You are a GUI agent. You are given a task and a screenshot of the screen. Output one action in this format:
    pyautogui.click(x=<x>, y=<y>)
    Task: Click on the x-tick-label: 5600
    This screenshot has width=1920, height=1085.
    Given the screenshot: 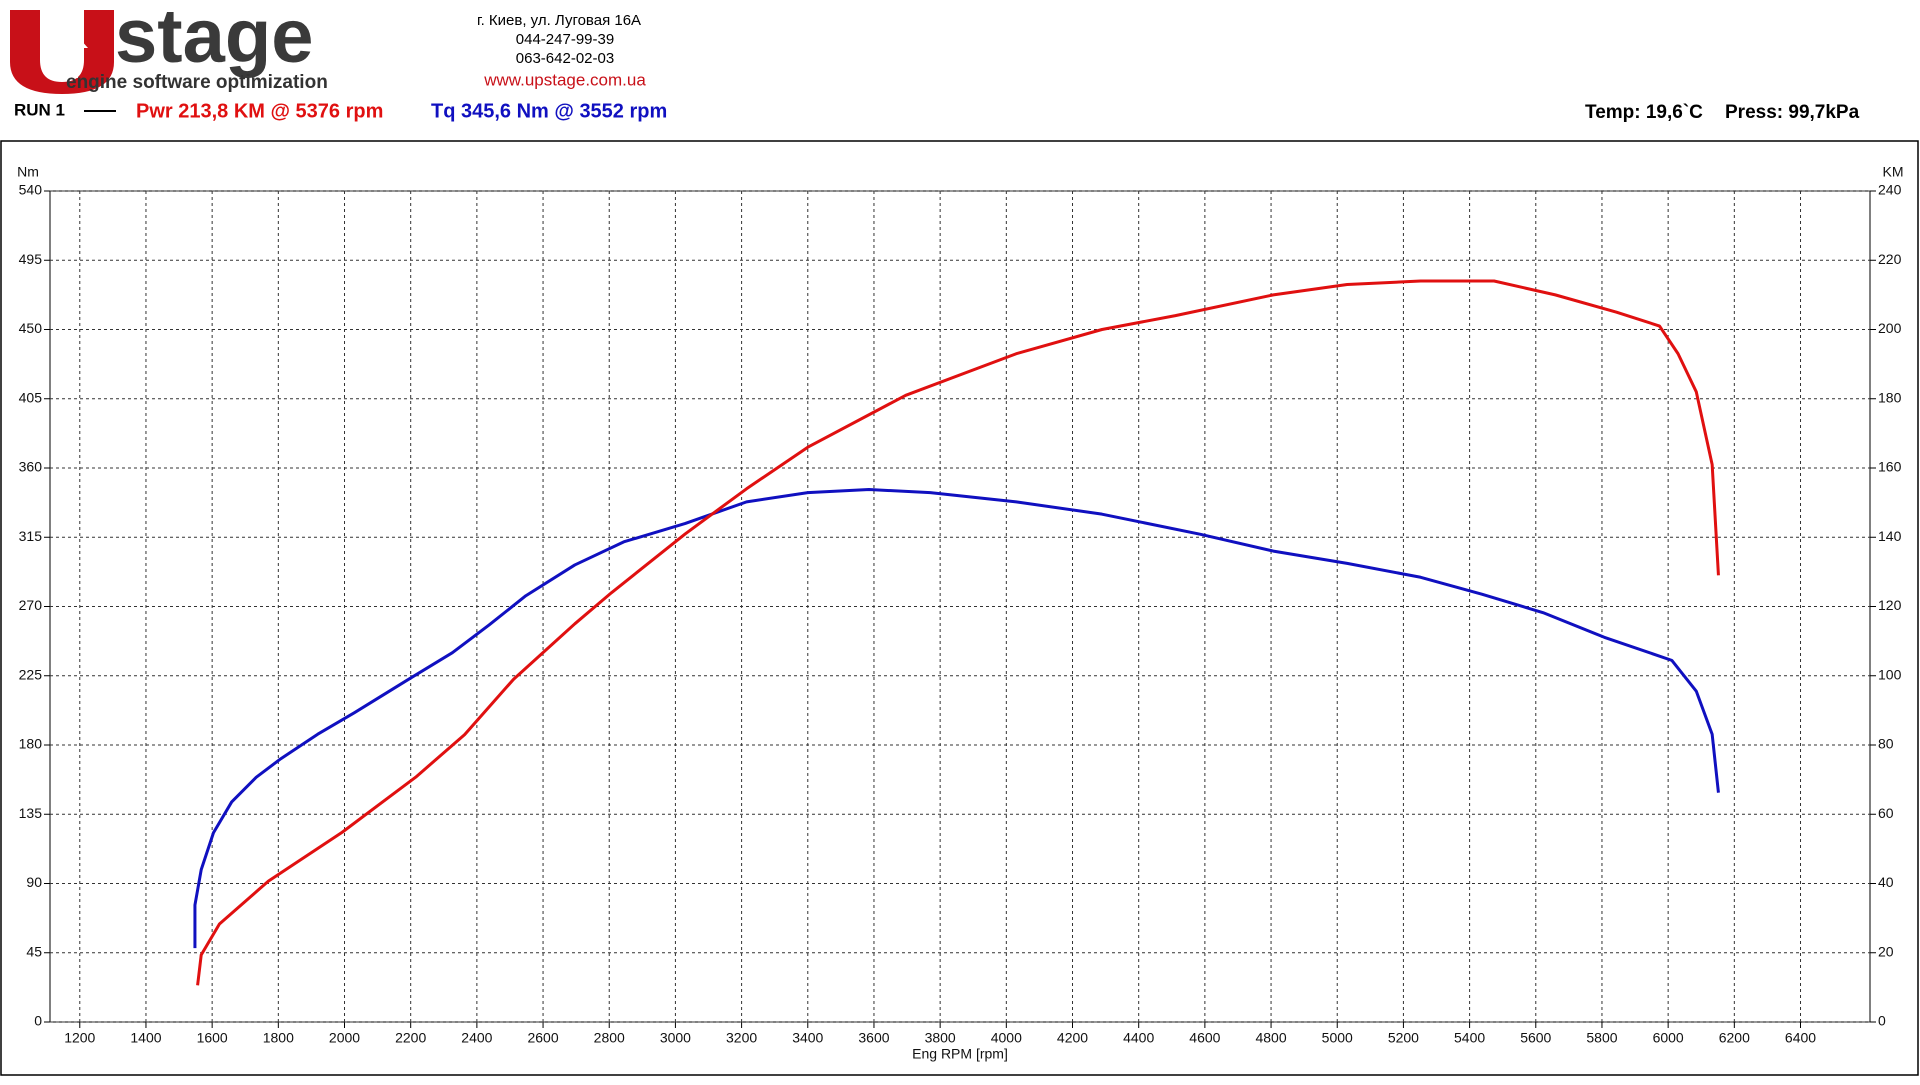 What is the action you would take?
    pyautogui.click(x=1535, y=1038)
    